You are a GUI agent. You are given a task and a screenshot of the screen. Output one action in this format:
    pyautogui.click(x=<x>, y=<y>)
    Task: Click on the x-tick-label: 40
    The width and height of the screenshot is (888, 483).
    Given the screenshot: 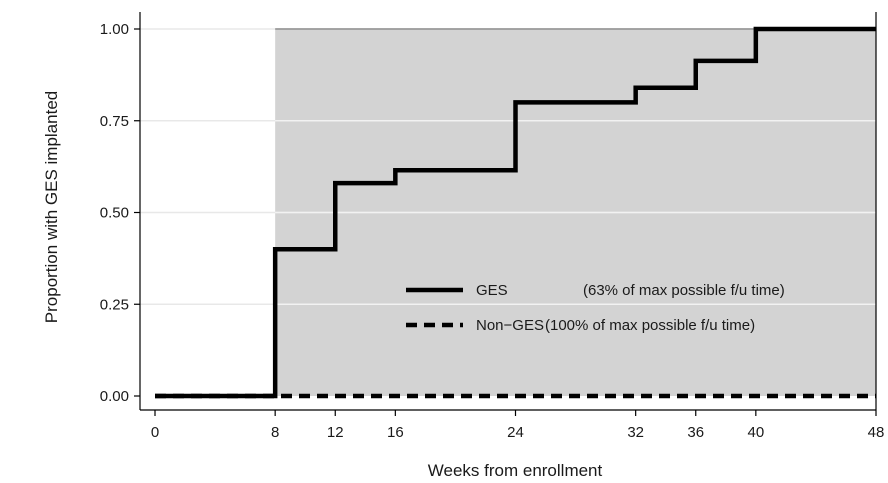 What is the action you would take?
    pyautogui.click(x=755, y=432)
    